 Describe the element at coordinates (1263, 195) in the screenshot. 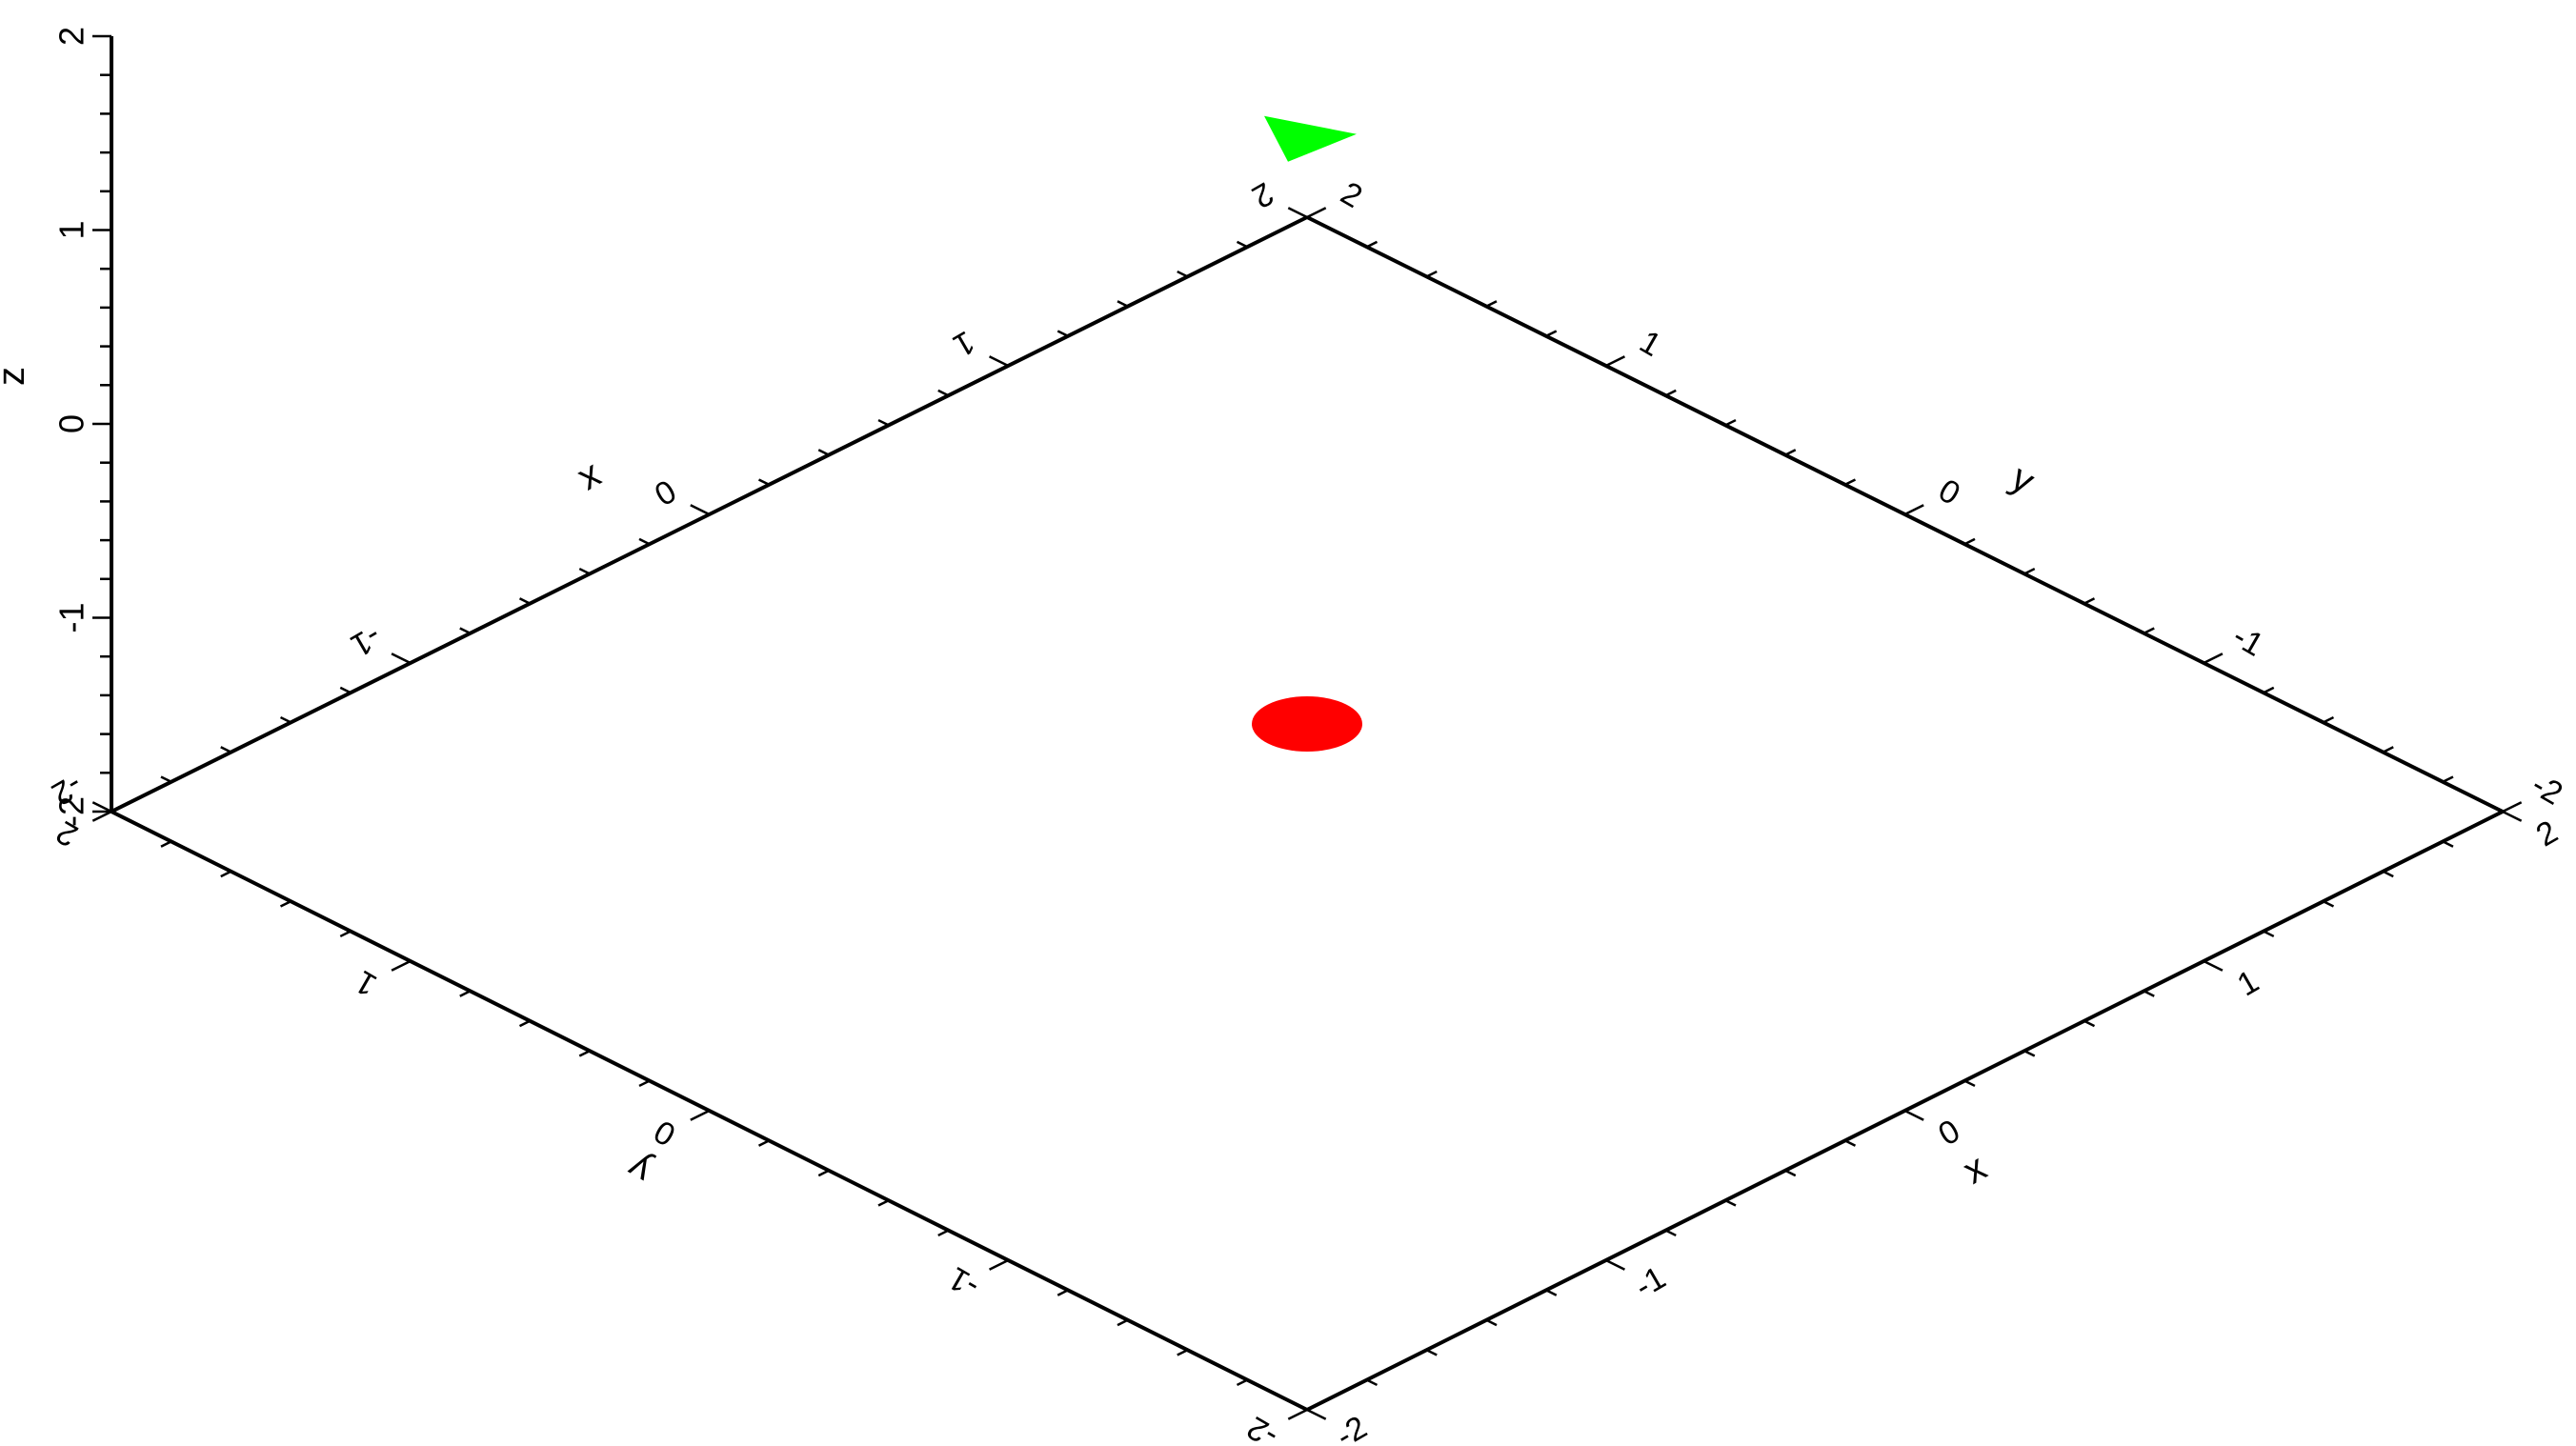

I see `x-far-tick-label: 2` at that location.